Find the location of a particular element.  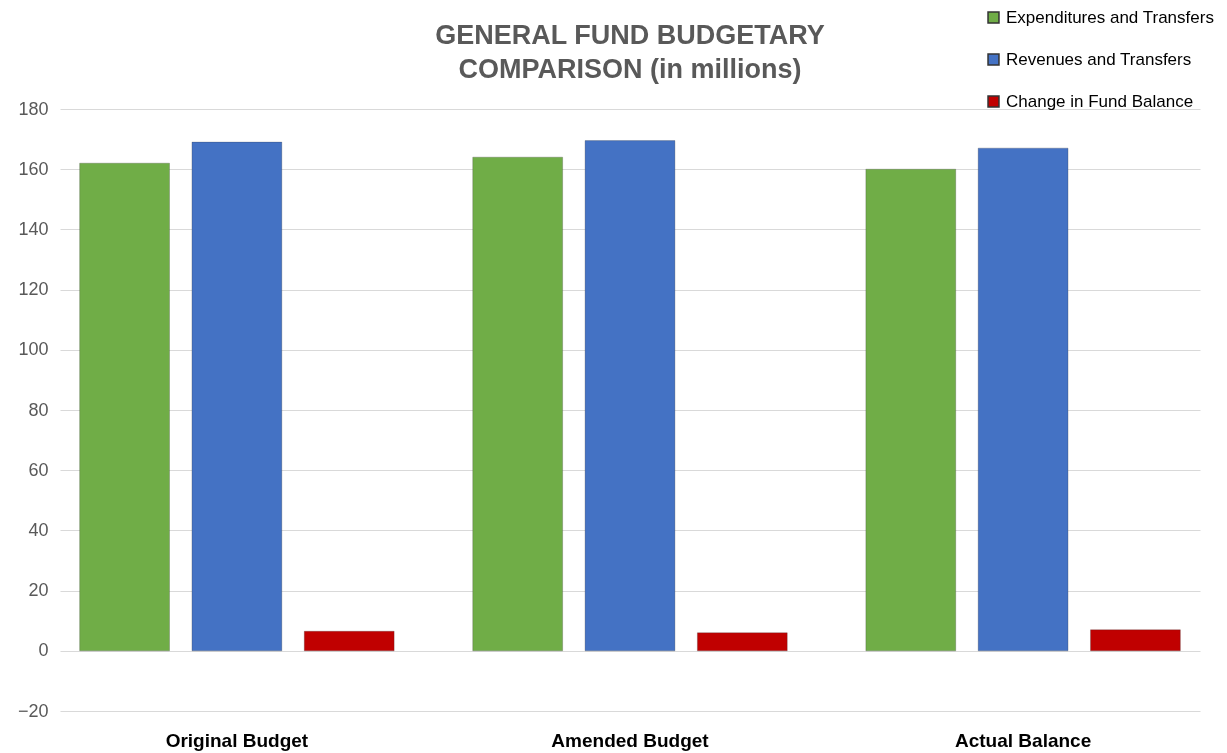

y-tick-label: 20 is located at coordinates (38, 590).